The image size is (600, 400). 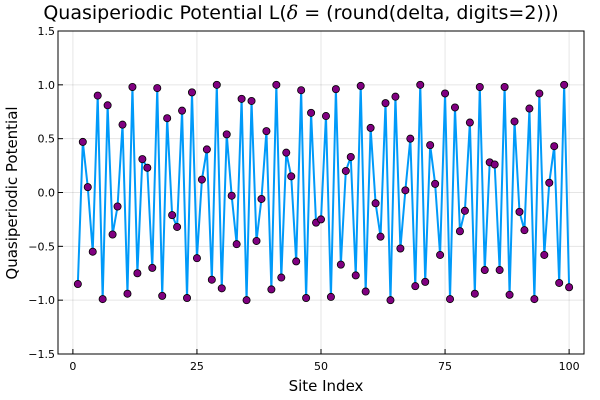 I want to click on y-tick-label: 0.5, so click(x=47, y=139).